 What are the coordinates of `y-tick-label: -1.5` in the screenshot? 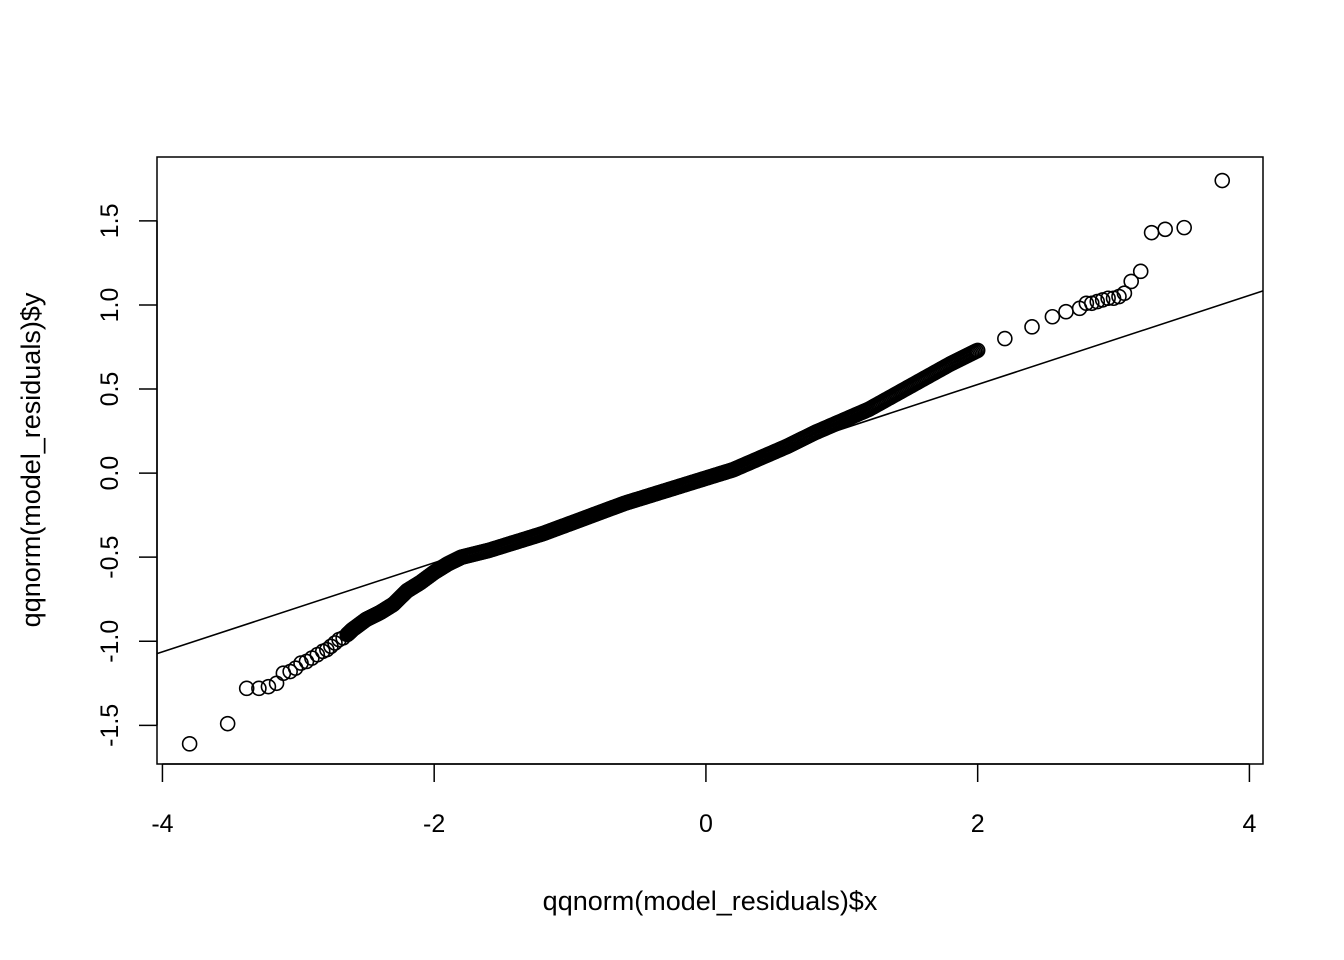 It's located at (110, 725).